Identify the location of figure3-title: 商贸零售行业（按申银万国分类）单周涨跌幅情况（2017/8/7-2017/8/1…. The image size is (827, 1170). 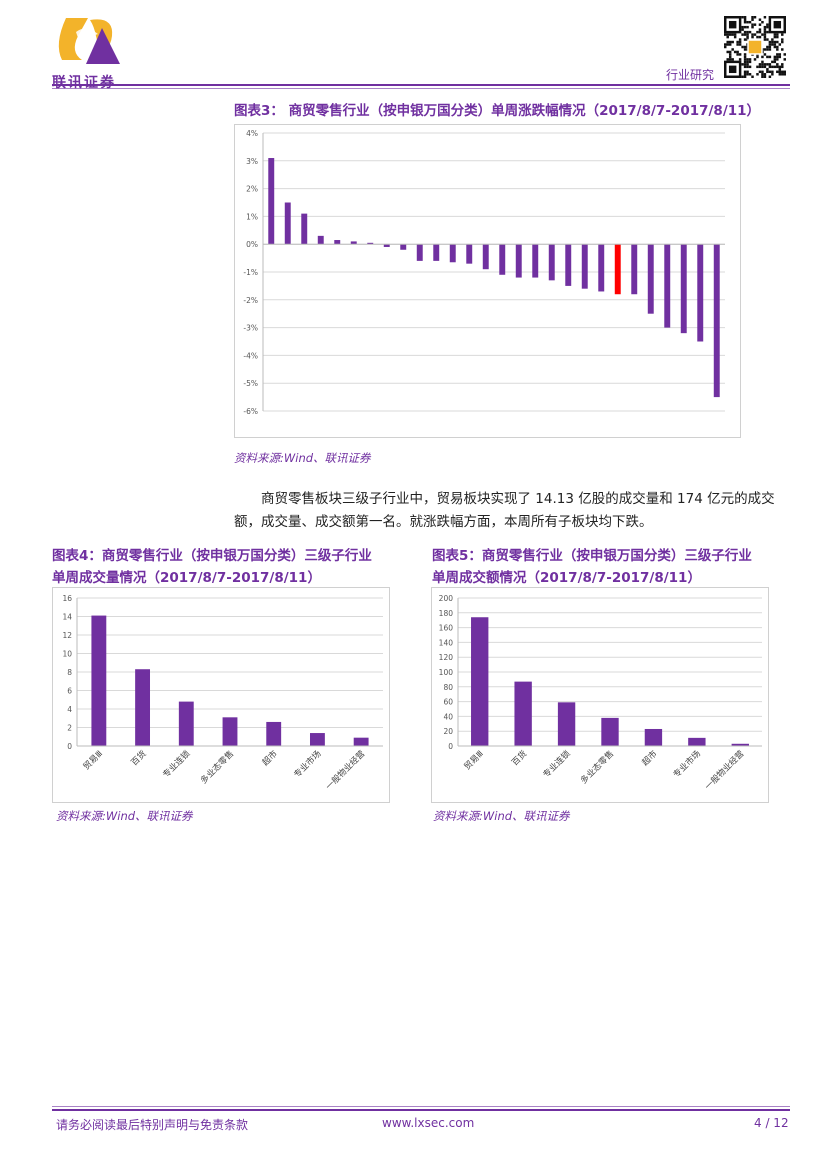
(524, 111).